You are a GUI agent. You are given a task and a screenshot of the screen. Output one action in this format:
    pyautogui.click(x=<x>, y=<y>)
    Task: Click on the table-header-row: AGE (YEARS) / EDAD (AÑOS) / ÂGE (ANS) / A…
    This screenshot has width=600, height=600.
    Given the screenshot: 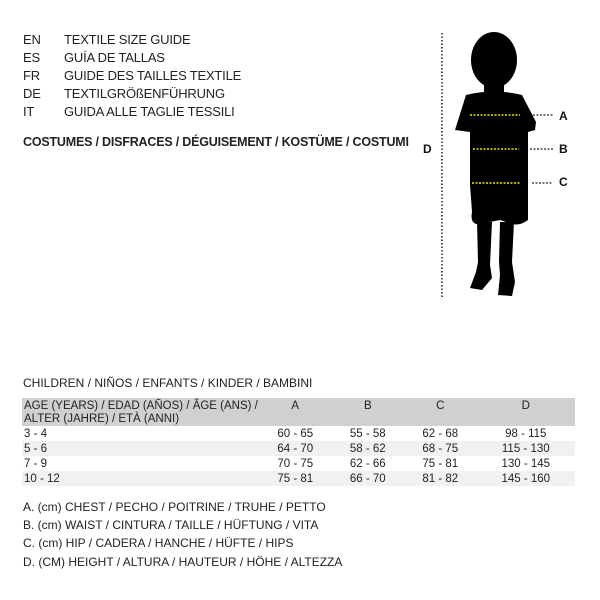 What is the action you would take?
    pyautogui.click(x=298, y=412)
    